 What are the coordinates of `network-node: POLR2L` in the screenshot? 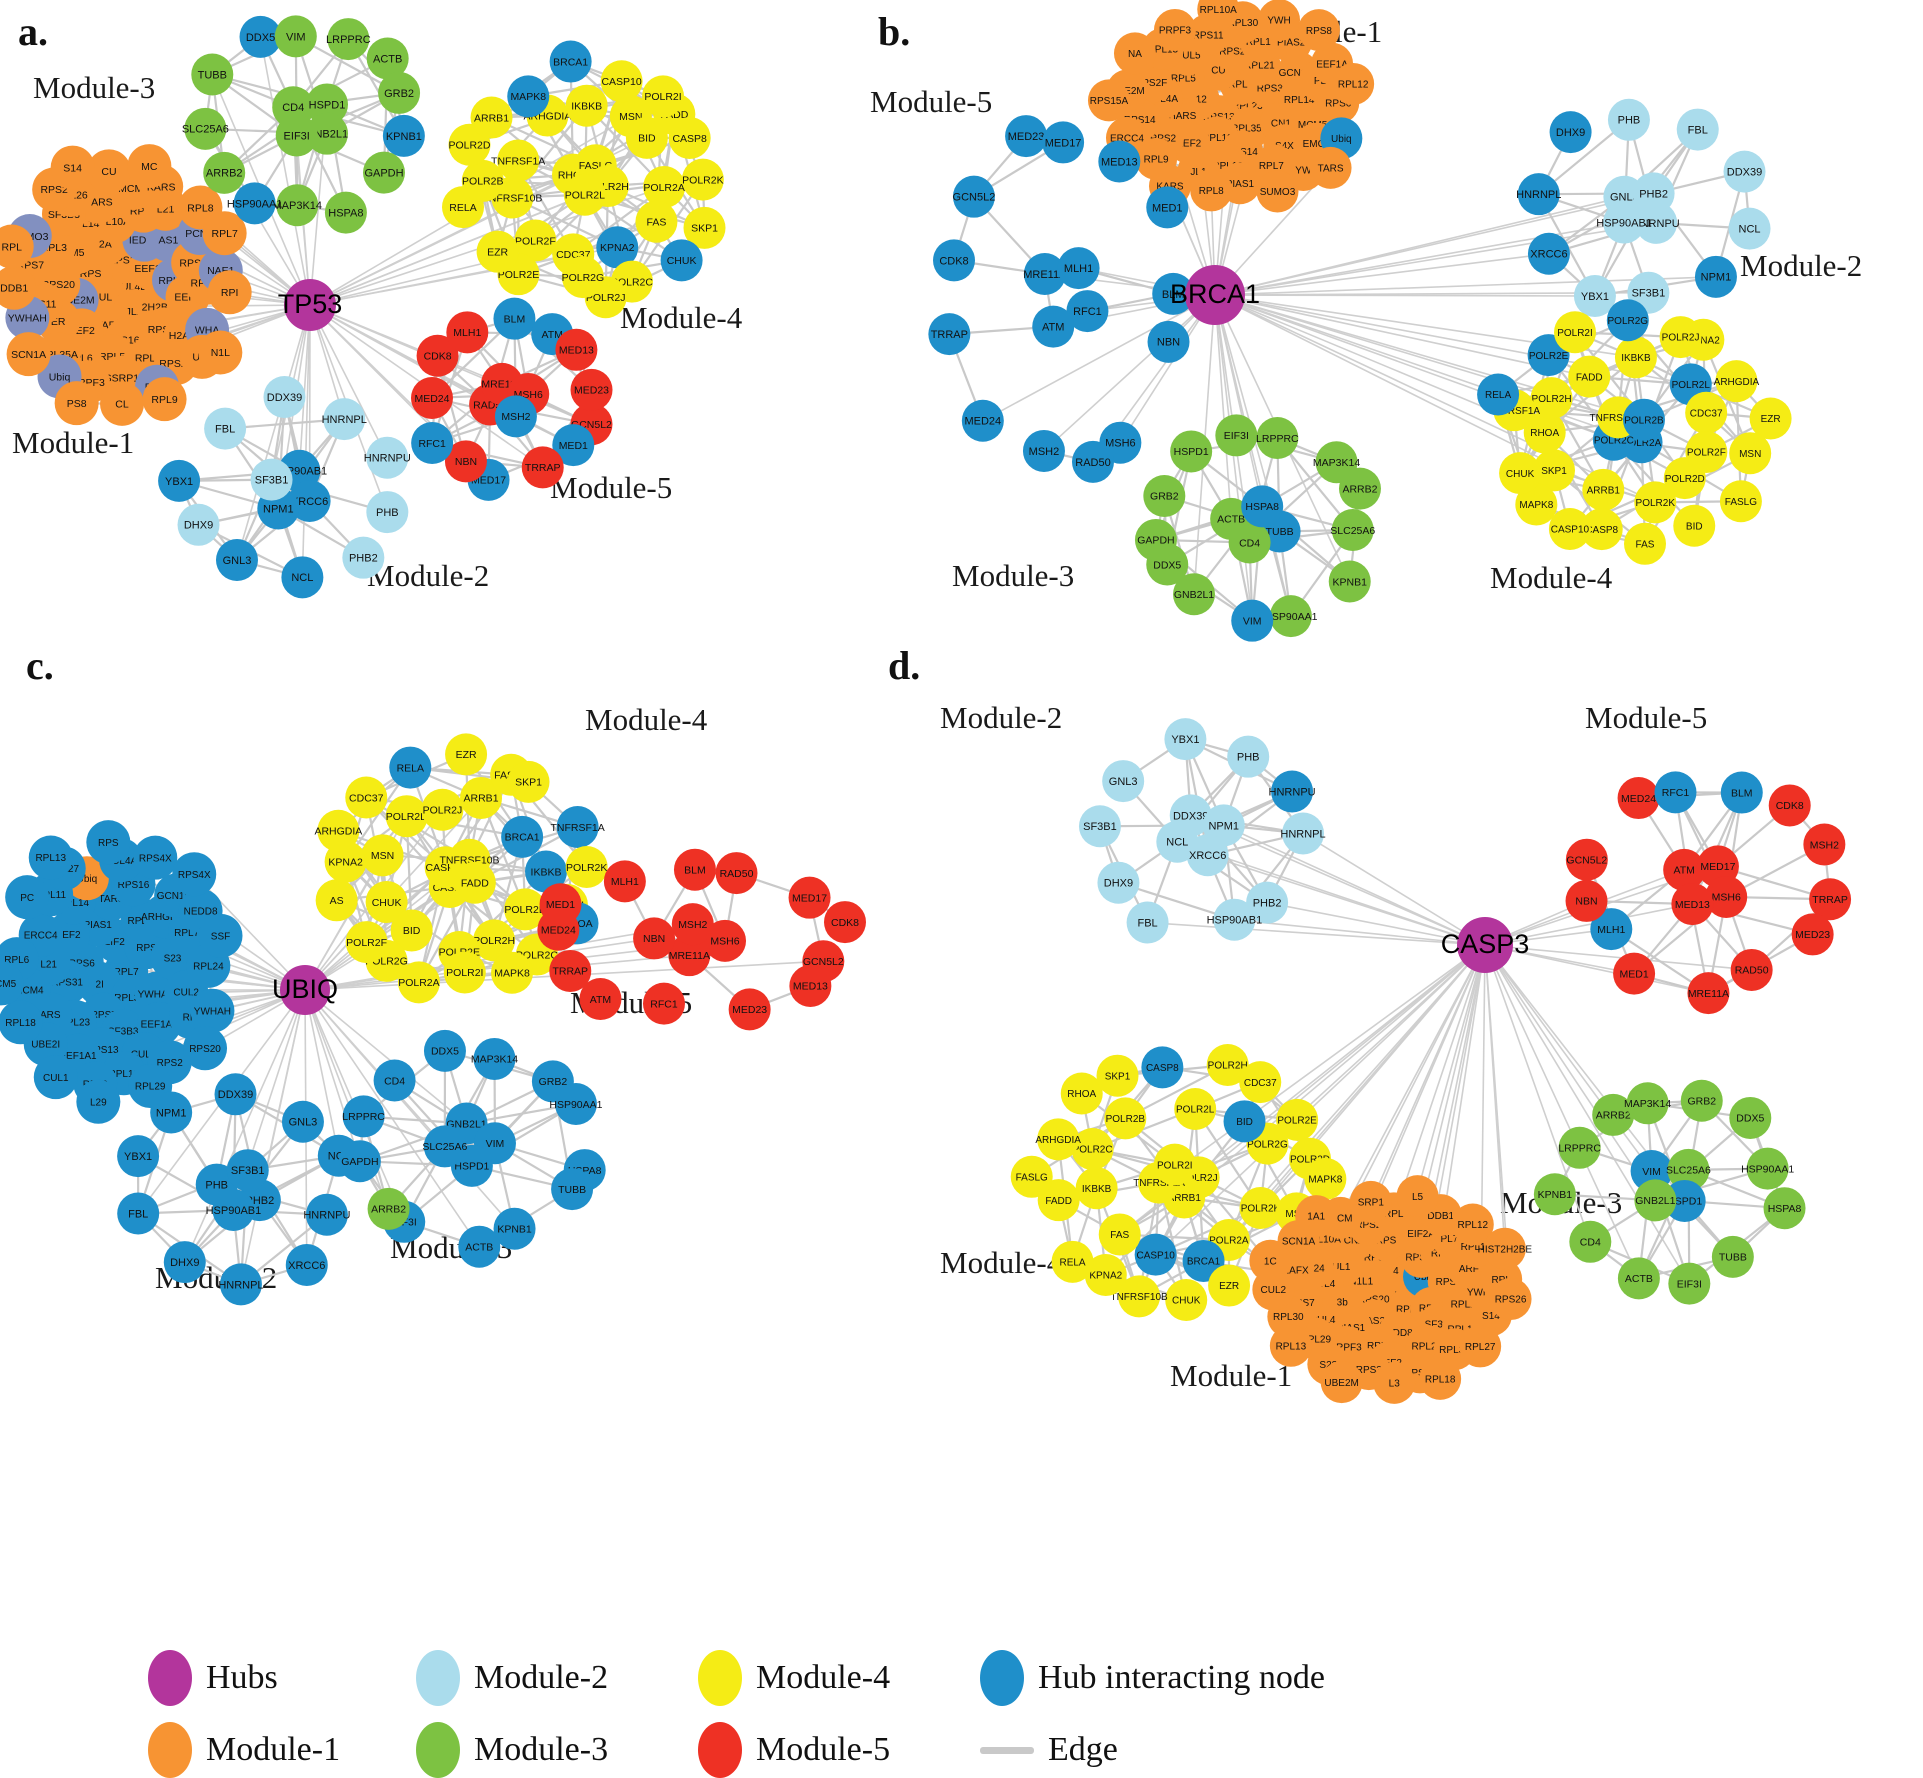 It's located at (585, 195).